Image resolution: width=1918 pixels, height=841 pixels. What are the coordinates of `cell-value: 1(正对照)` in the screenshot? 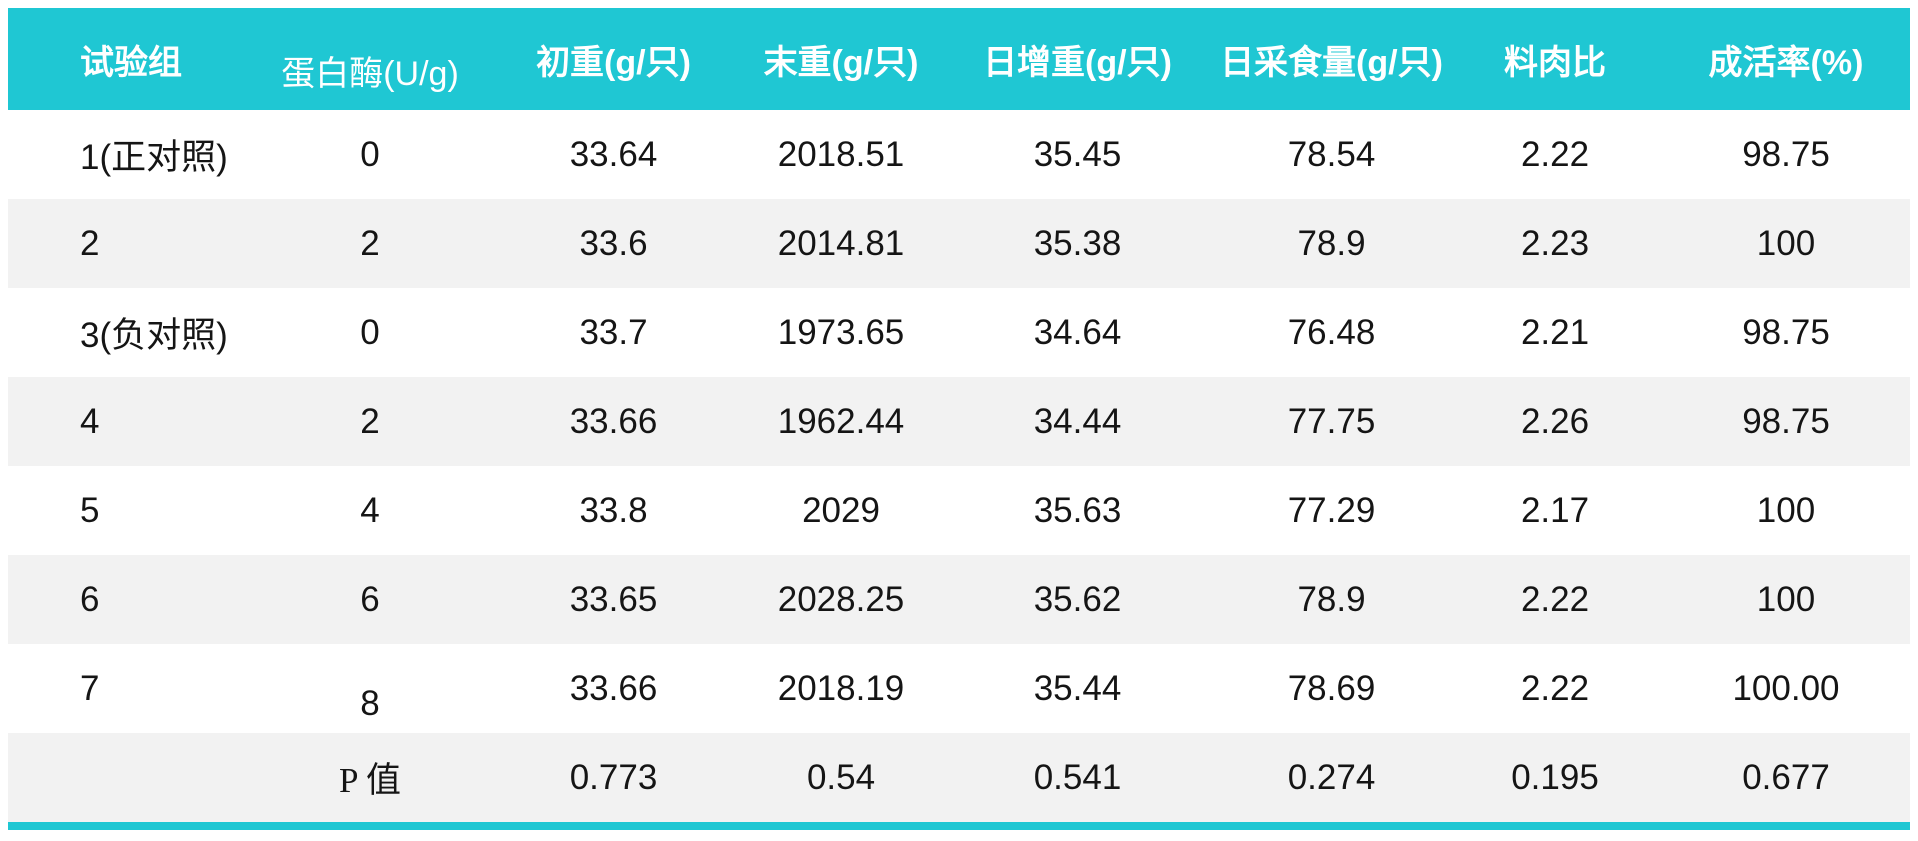 It's located at (154, 157).